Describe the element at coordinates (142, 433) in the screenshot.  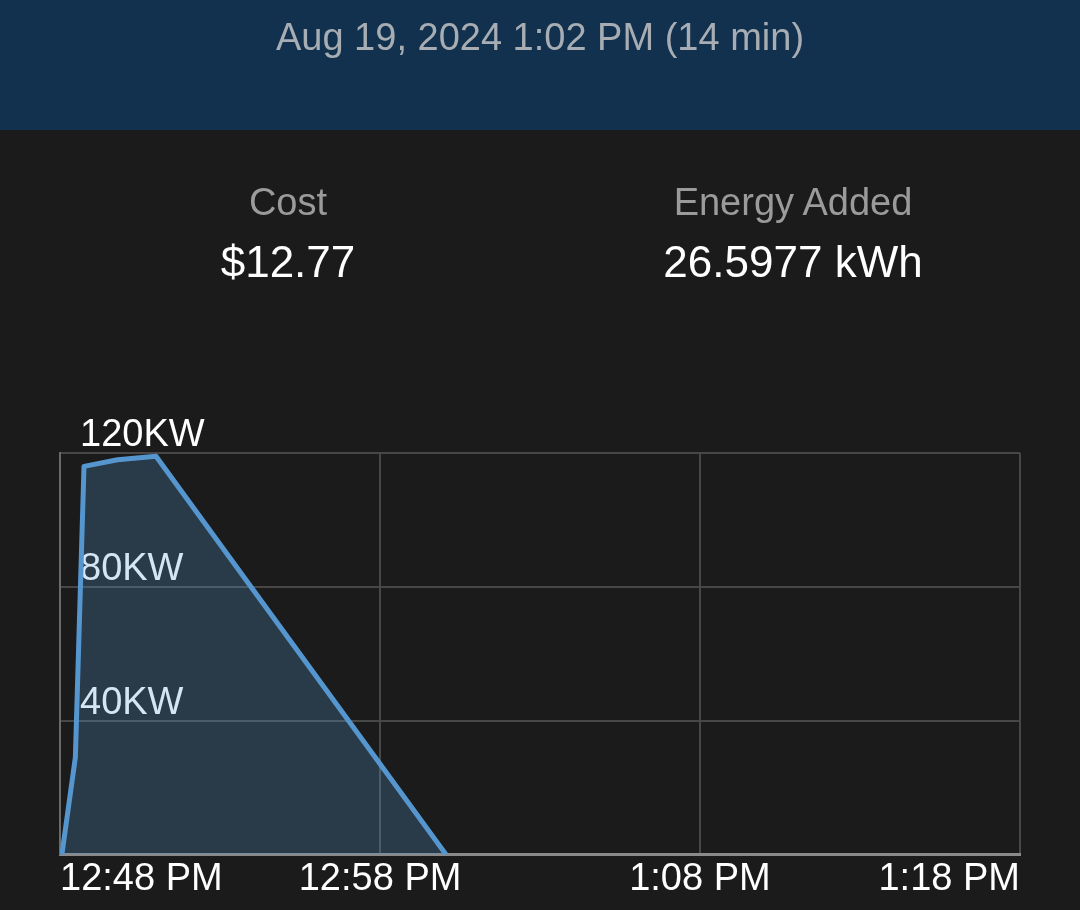
I see `y-tick-label: 120KW` at that location.